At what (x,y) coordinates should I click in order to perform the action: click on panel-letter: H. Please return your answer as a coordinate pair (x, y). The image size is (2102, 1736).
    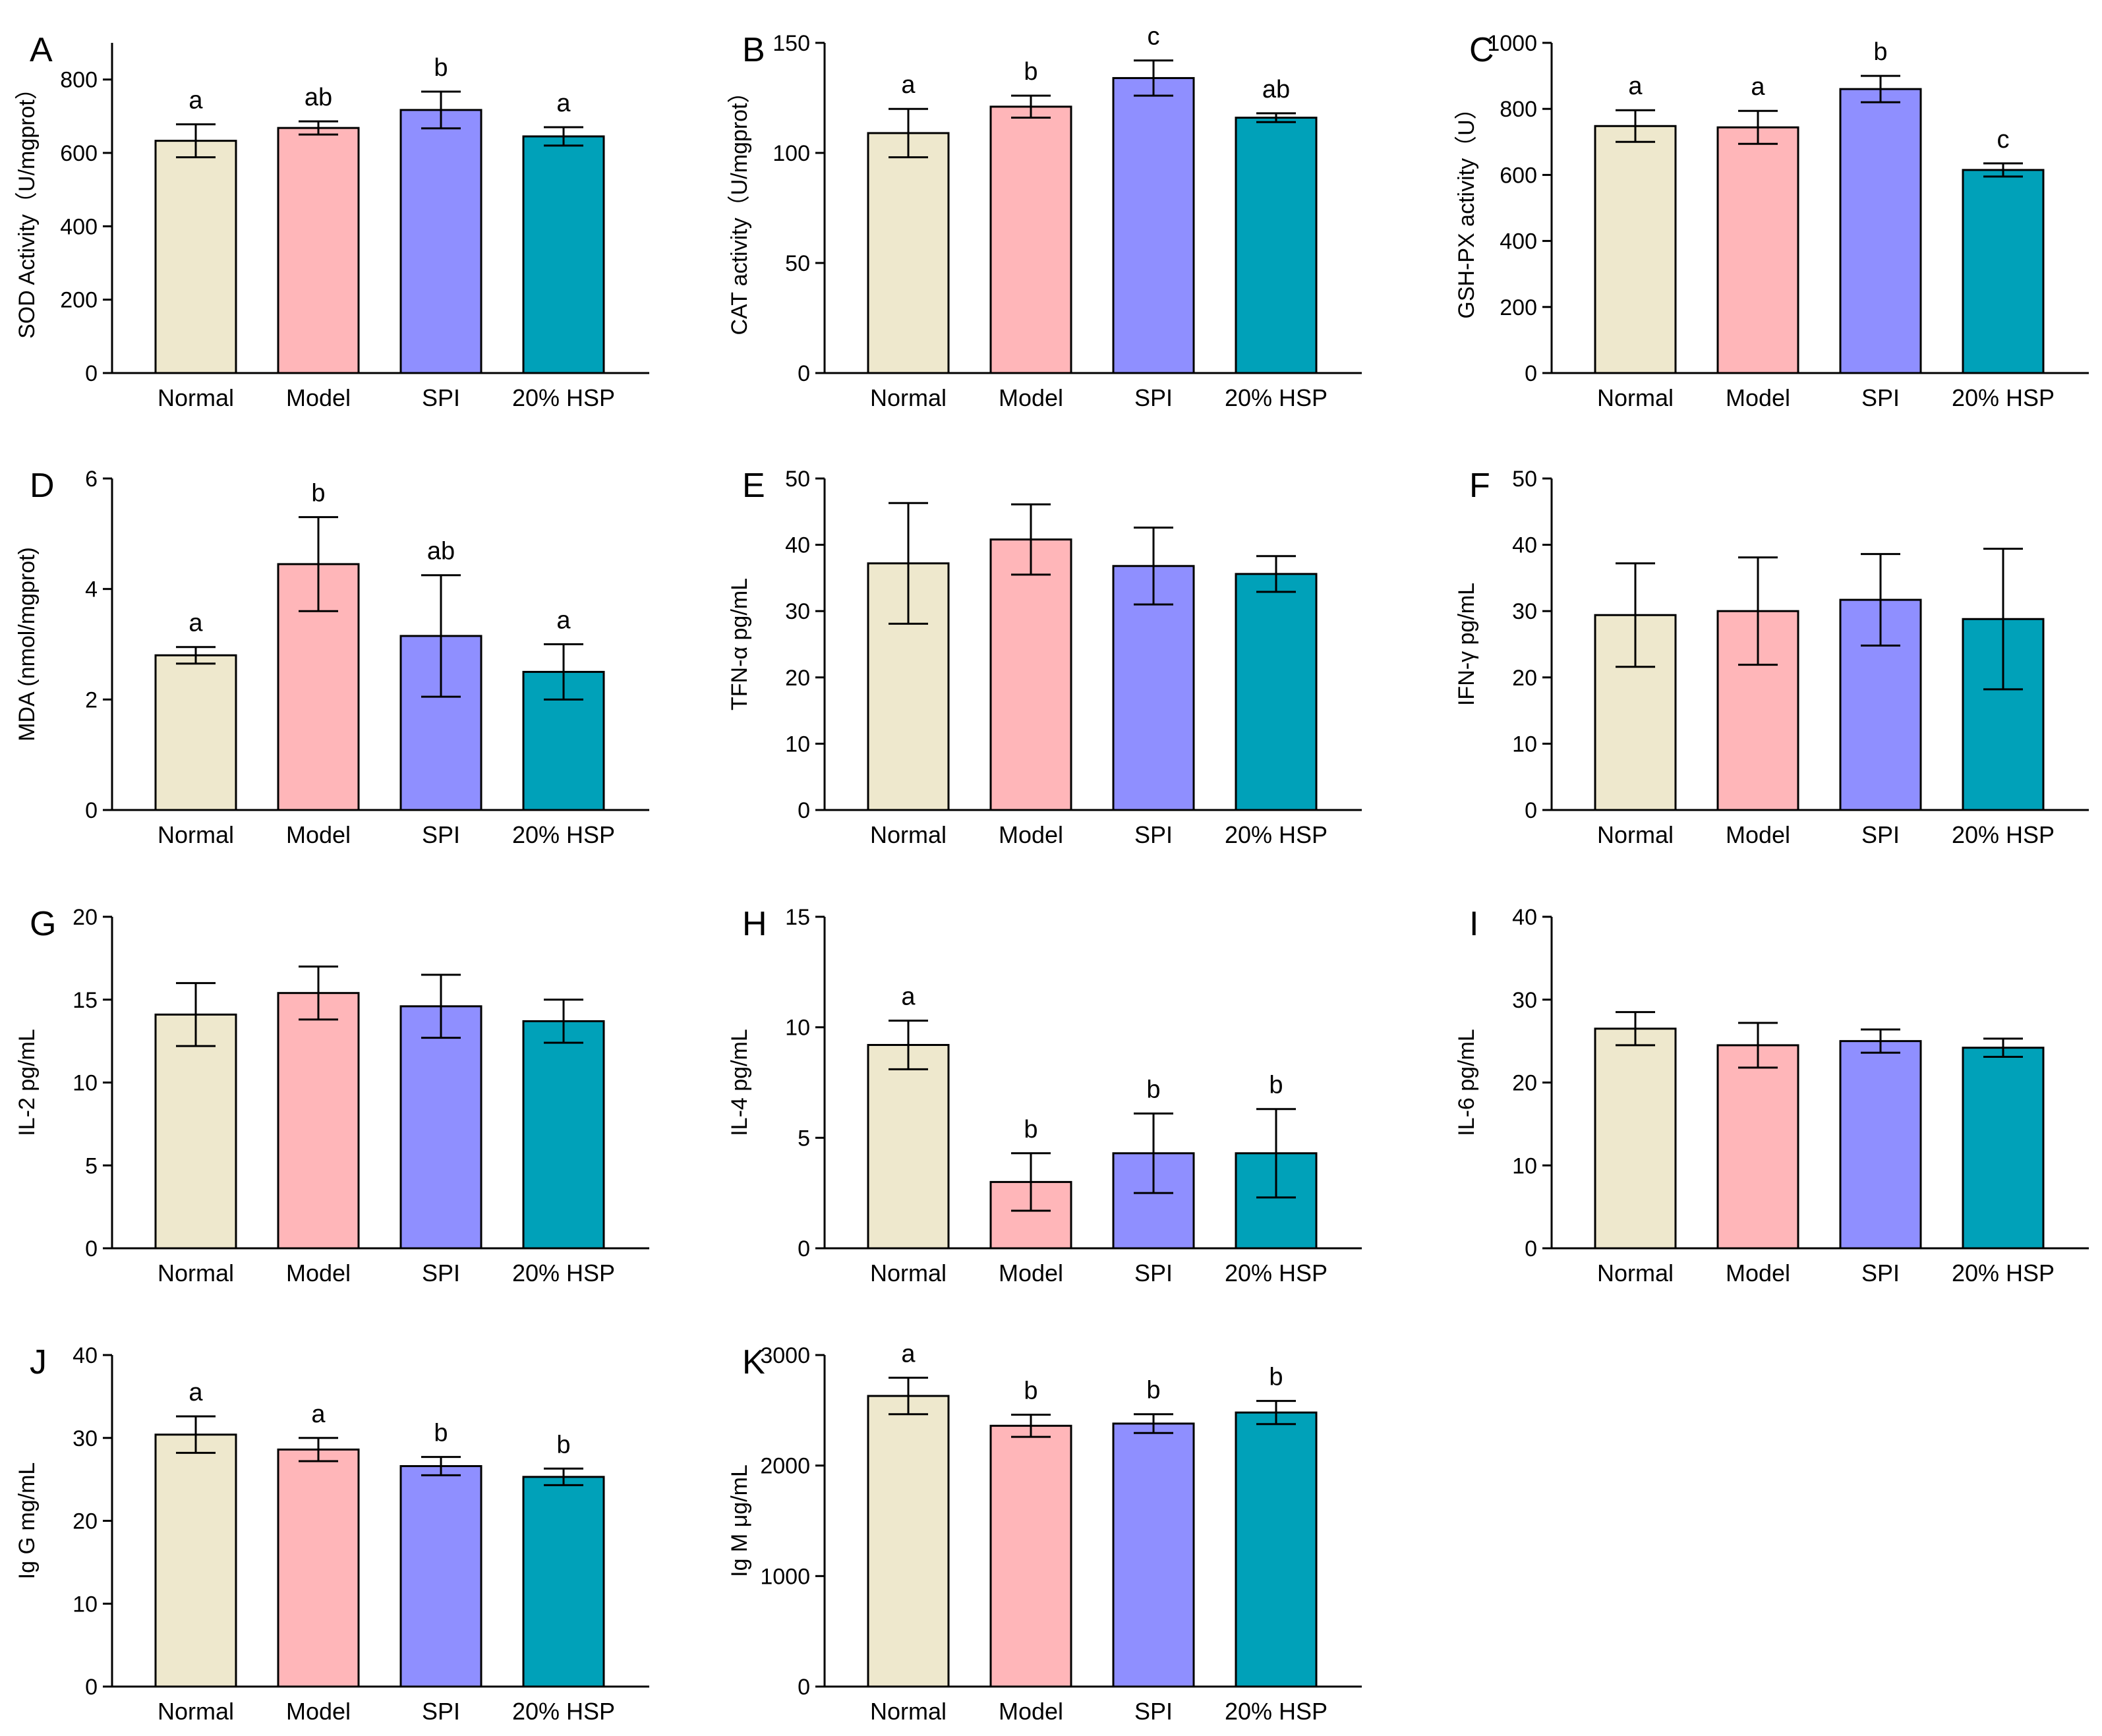
    Looking at the image, I should click on (754, 924).